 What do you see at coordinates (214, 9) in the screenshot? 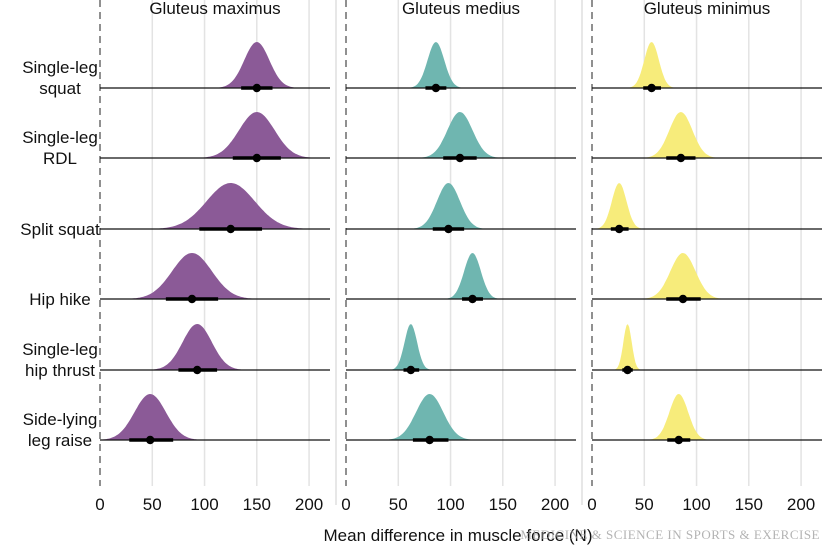
I see `panel-title: Gluteus maximus` at bounding box center [214, 9].